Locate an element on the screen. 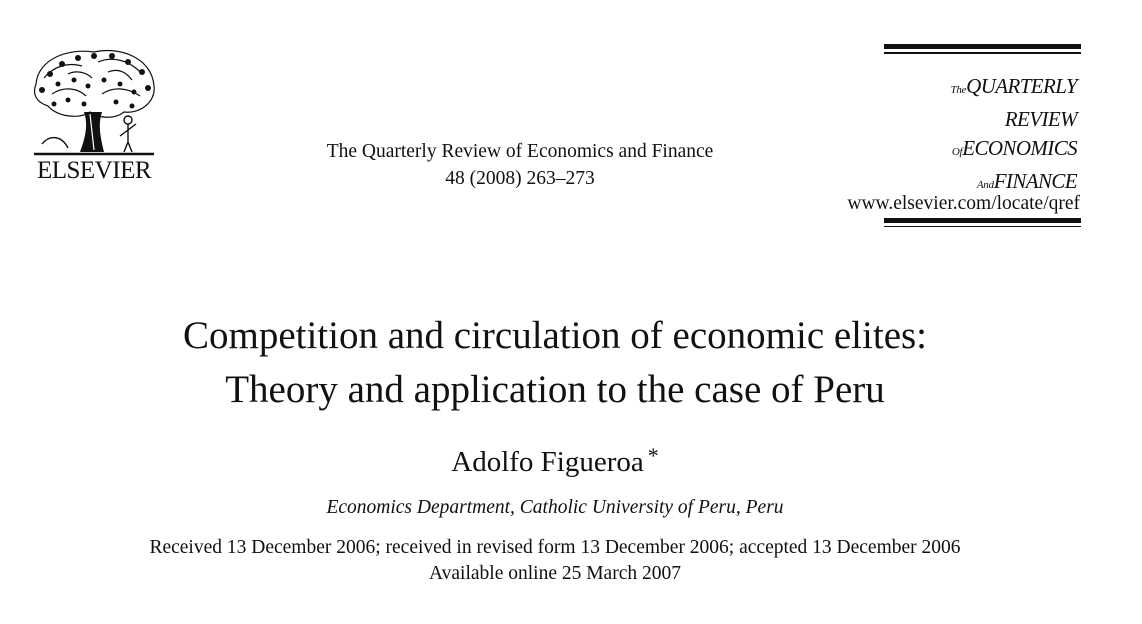 The image size is (1142, 624). masthead-rule-top is located at coordinates (982, 46).